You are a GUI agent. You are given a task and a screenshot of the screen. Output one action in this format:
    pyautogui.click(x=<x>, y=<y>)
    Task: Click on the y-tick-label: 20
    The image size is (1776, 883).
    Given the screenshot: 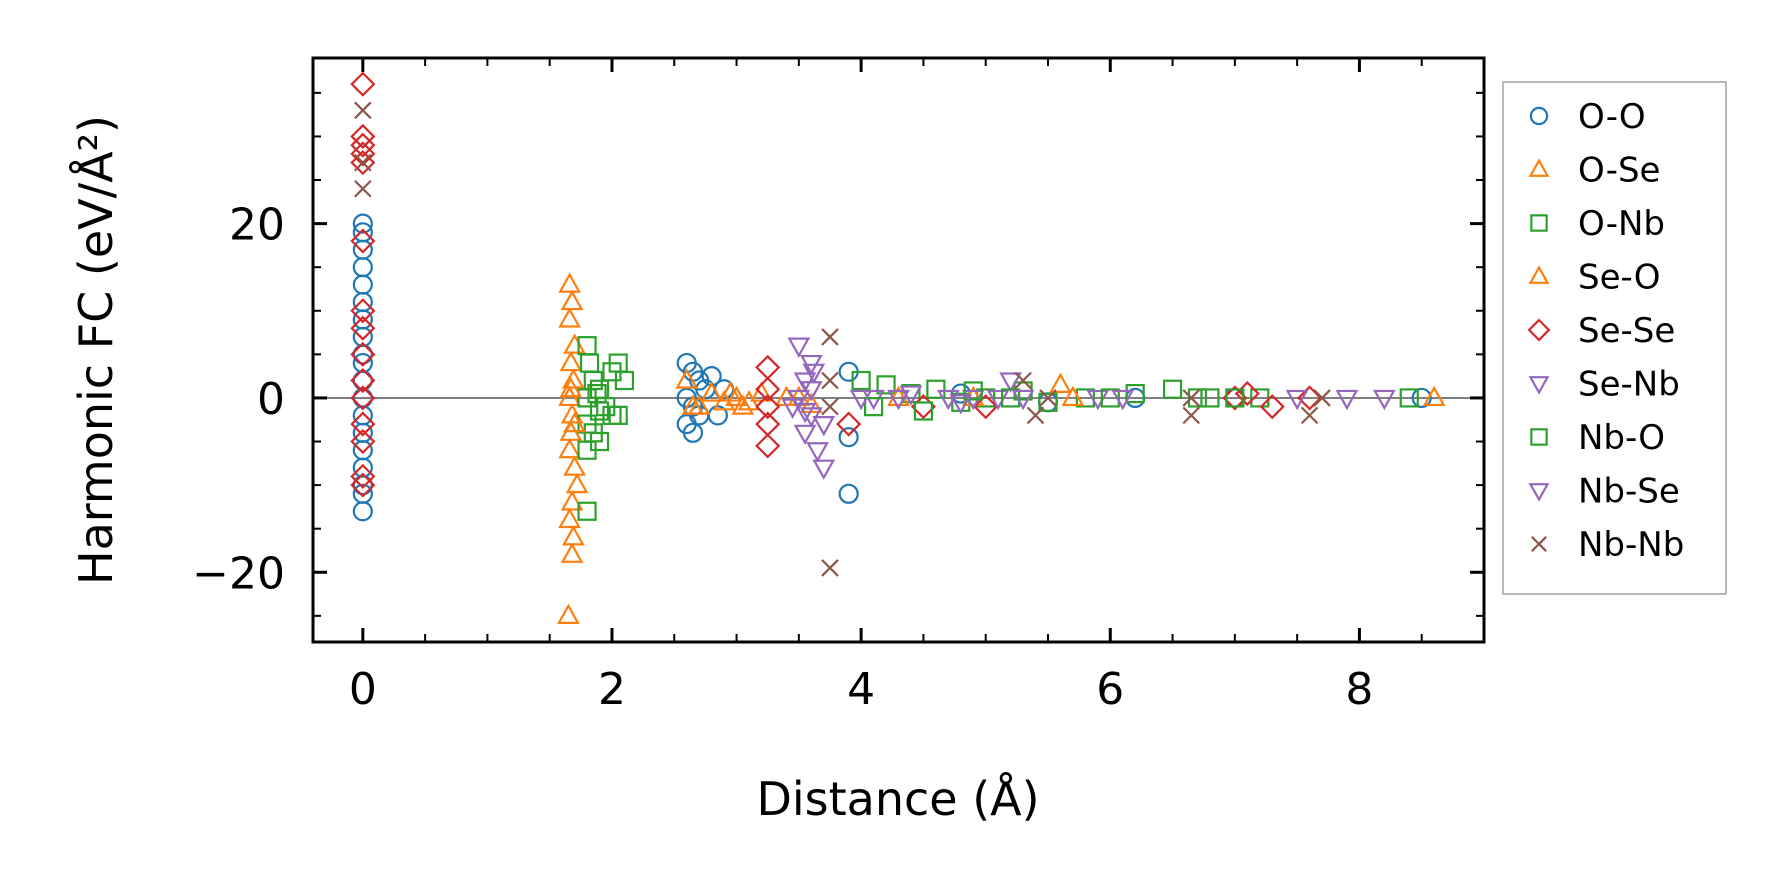 What is the action you would take?
    pyautogui.click(x=257, y=225)
    